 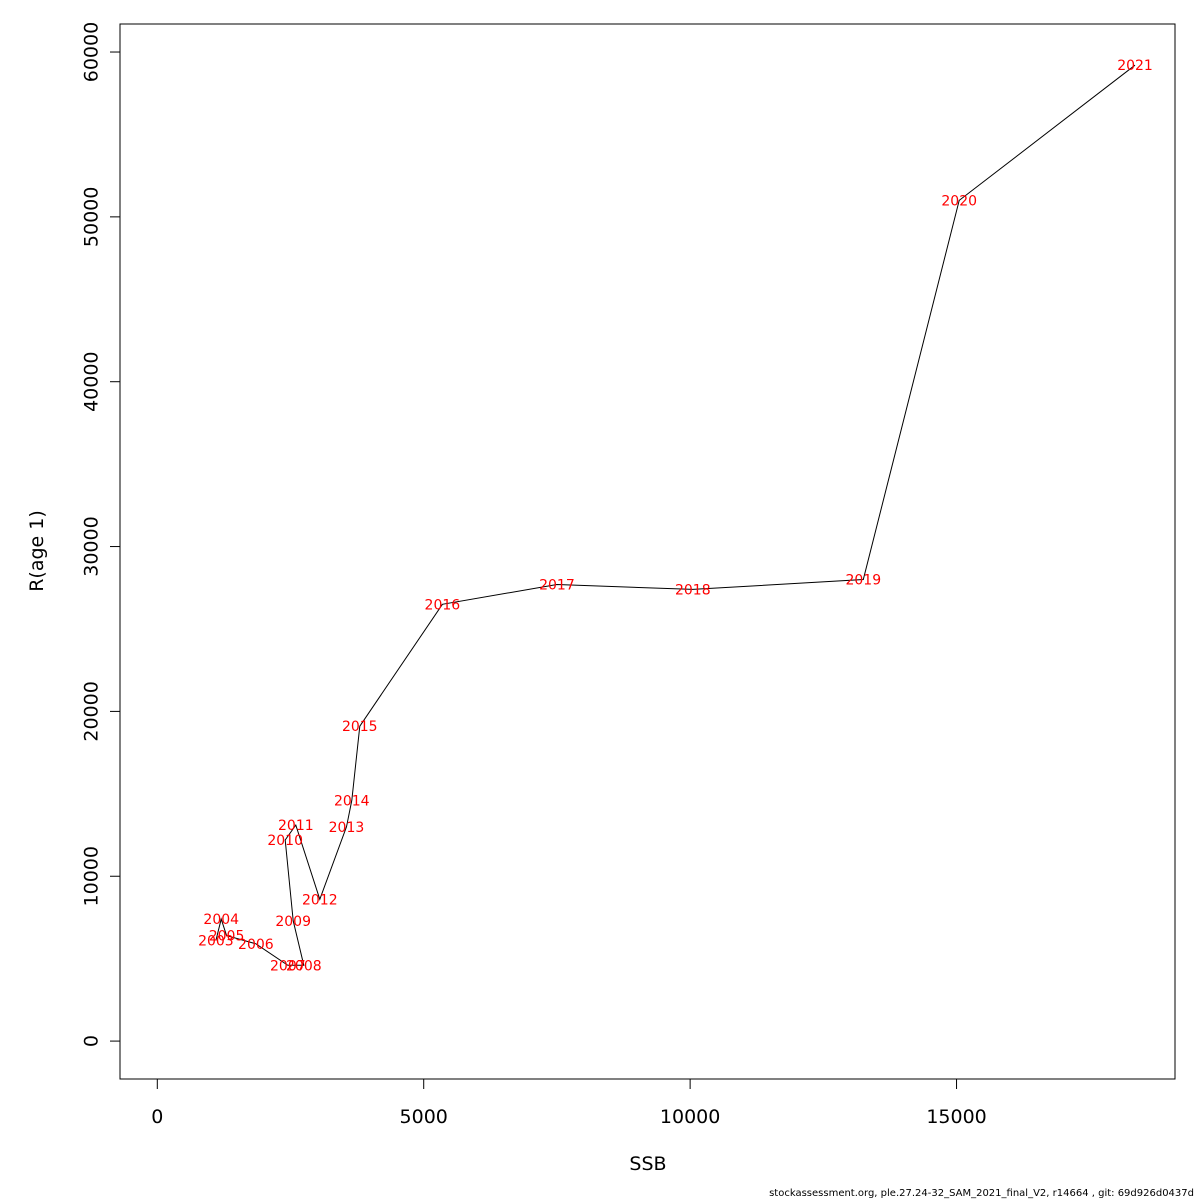 I want to click on point-label-2017: 2017, so click(x=557, y=585).